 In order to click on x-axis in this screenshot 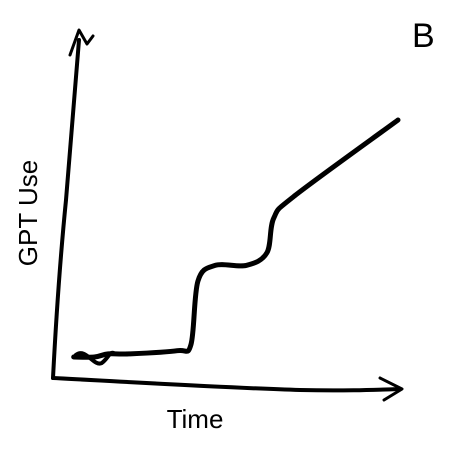, I will do `click(226, 384)`.